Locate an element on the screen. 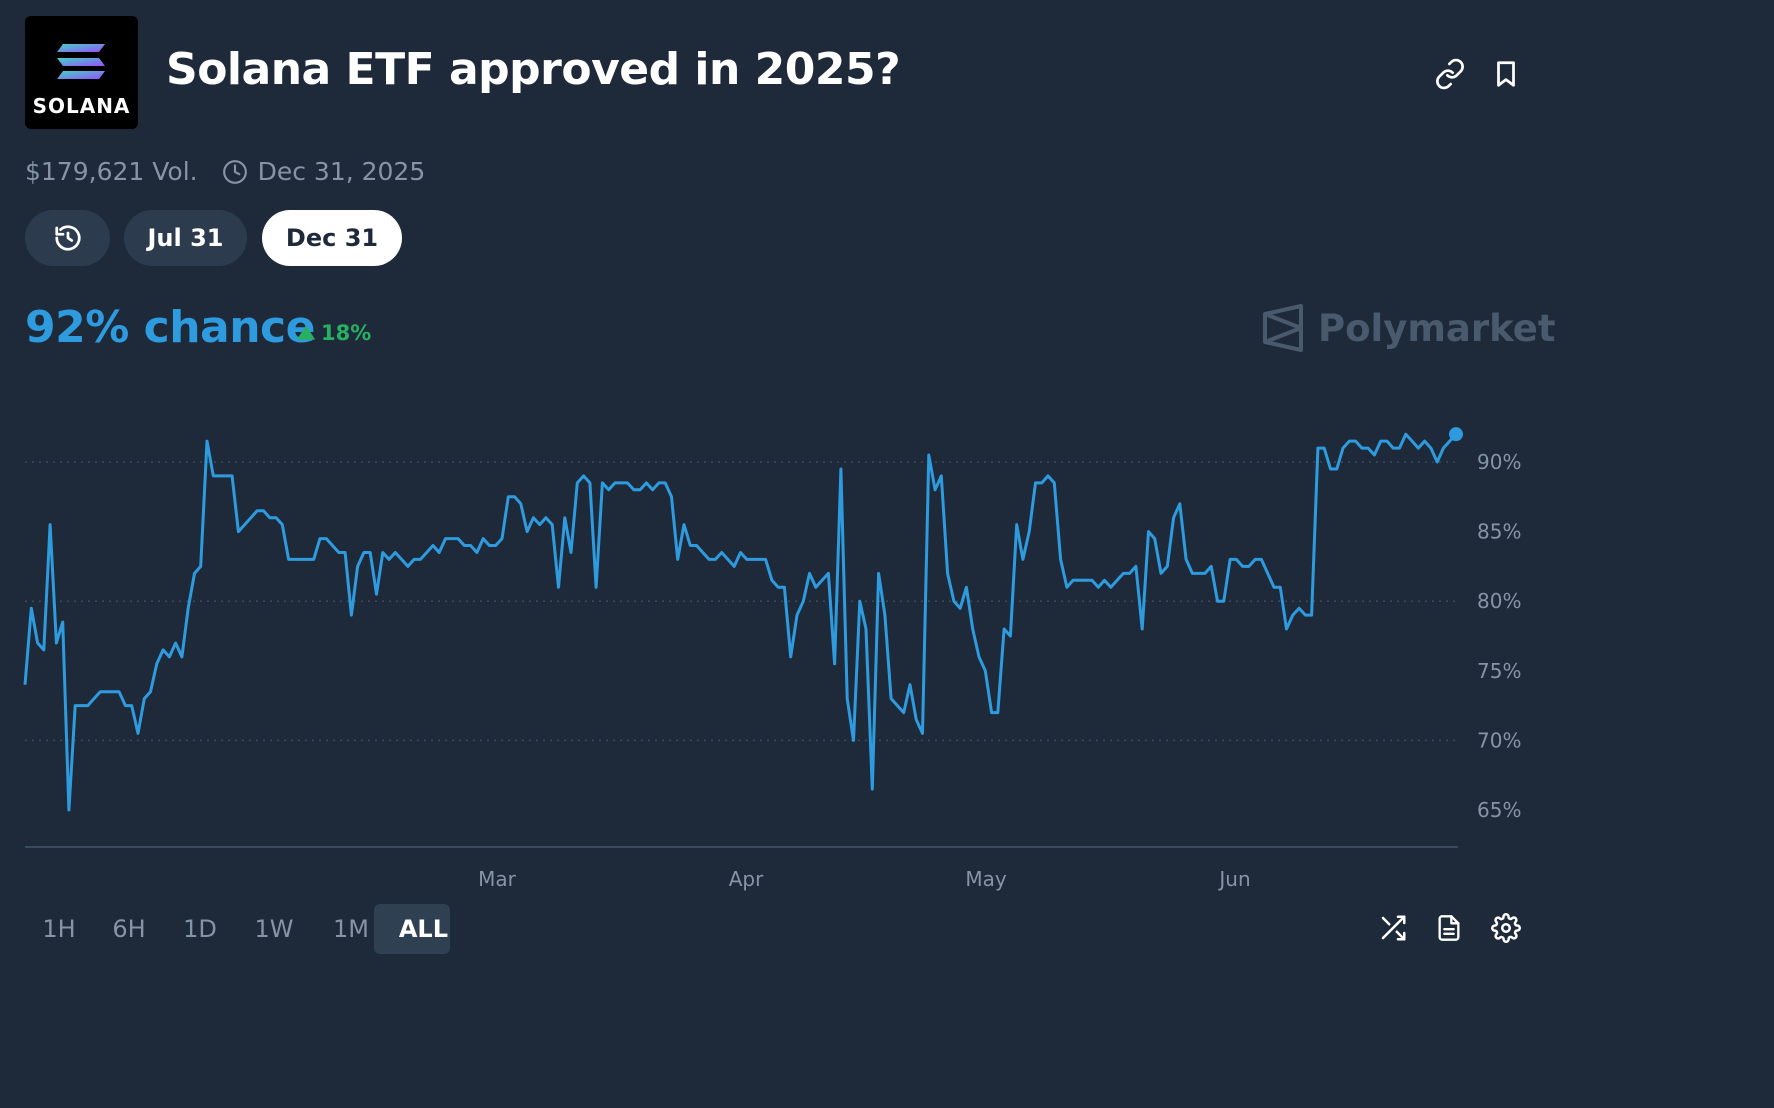 This screenshot has height=1108, width=1774. x-tick-label: May is located at coordinates (986, 879).